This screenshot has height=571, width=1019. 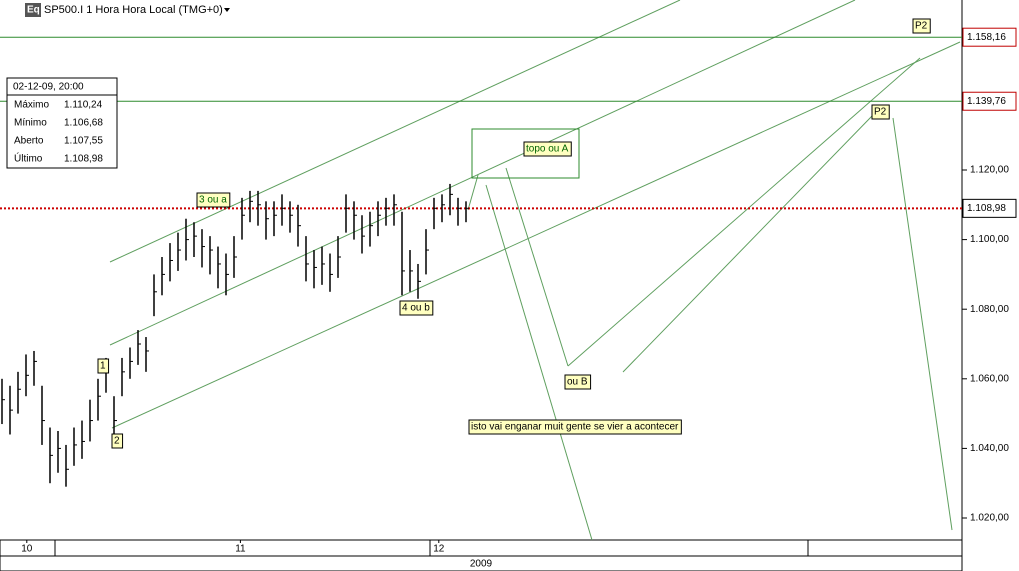 What do you see at coordinates (27, 549) in the screenshot?
I see `x-tick-label: 10` at bounding box center [27, 549].